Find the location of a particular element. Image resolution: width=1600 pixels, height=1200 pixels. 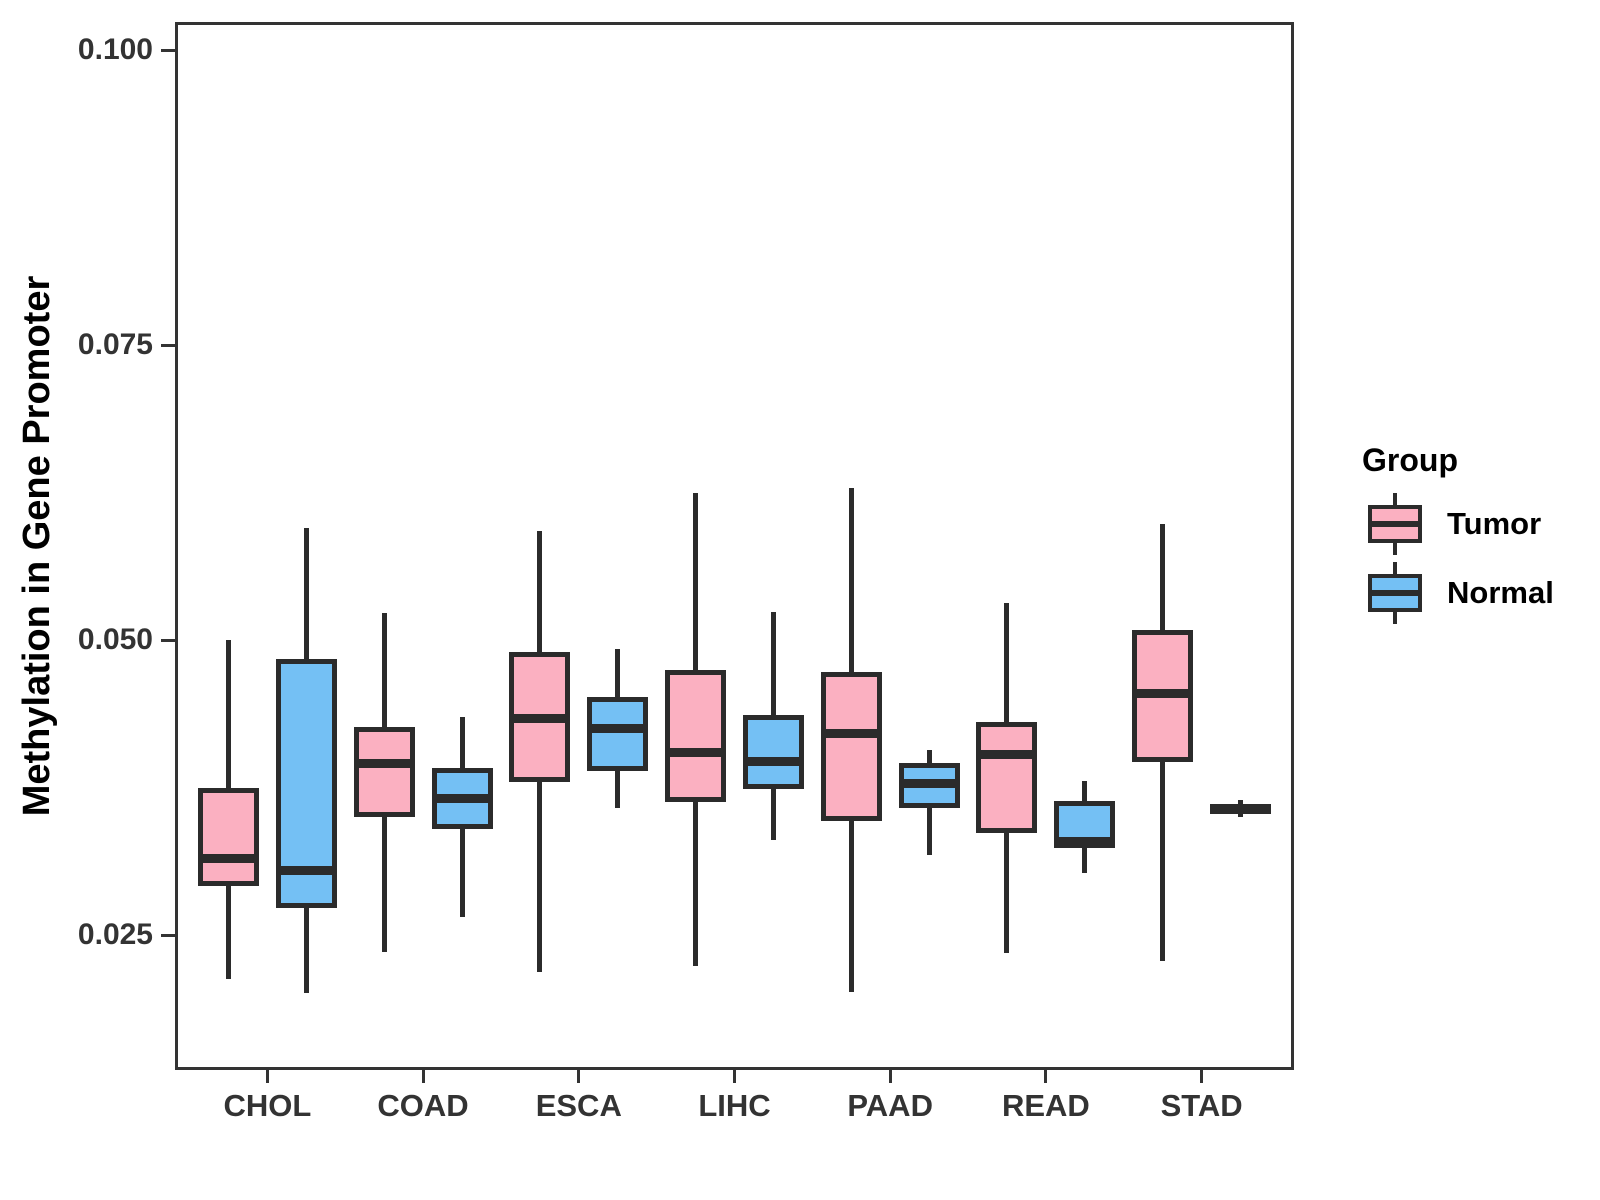

x-tick-label-stad: STAD is located at coordinates (1201, 1105).